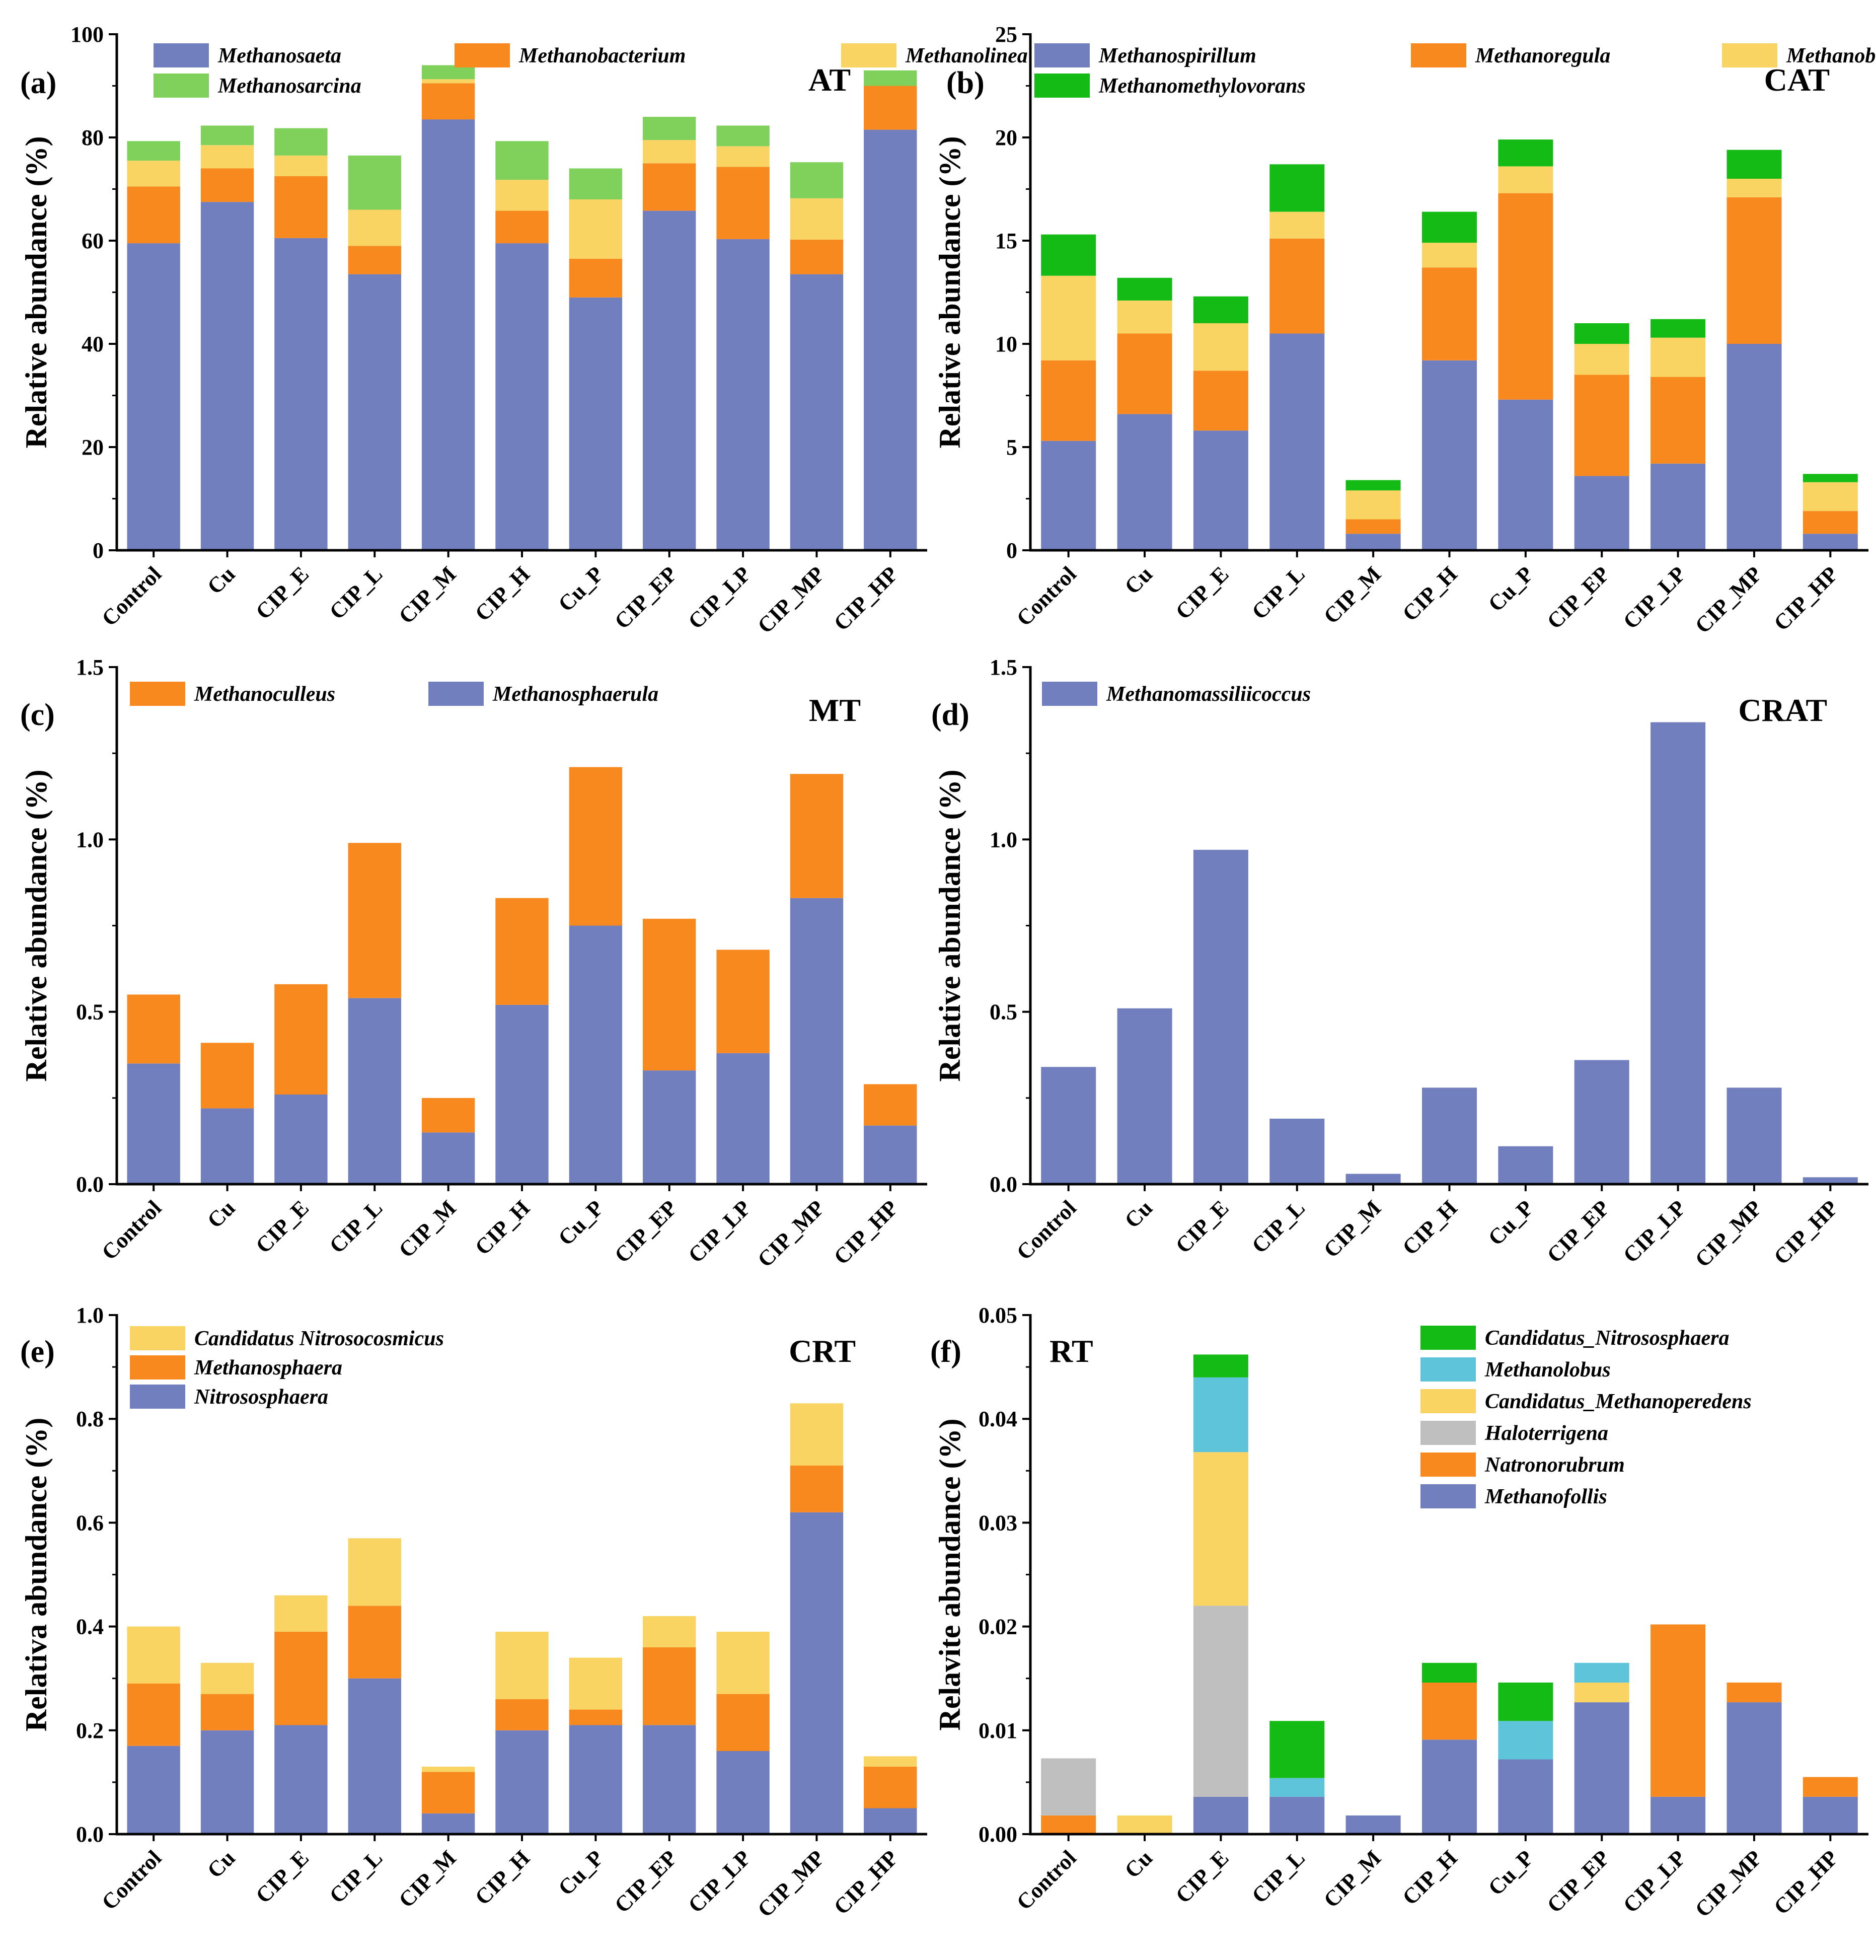 This screenshot has width=1876, height=1960. What do you see at coordinates (1068, 495) in the screenshot?
I see `bar-methanospirillum-control` at bounding box center [1068, 495].